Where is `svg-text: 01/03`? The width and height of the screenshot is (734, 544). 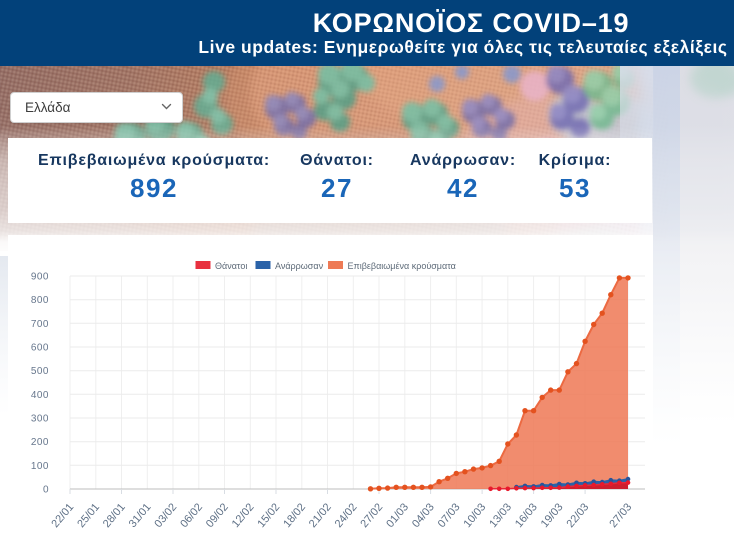 svg-text: 01/03 is located at coordinates (397, 515).